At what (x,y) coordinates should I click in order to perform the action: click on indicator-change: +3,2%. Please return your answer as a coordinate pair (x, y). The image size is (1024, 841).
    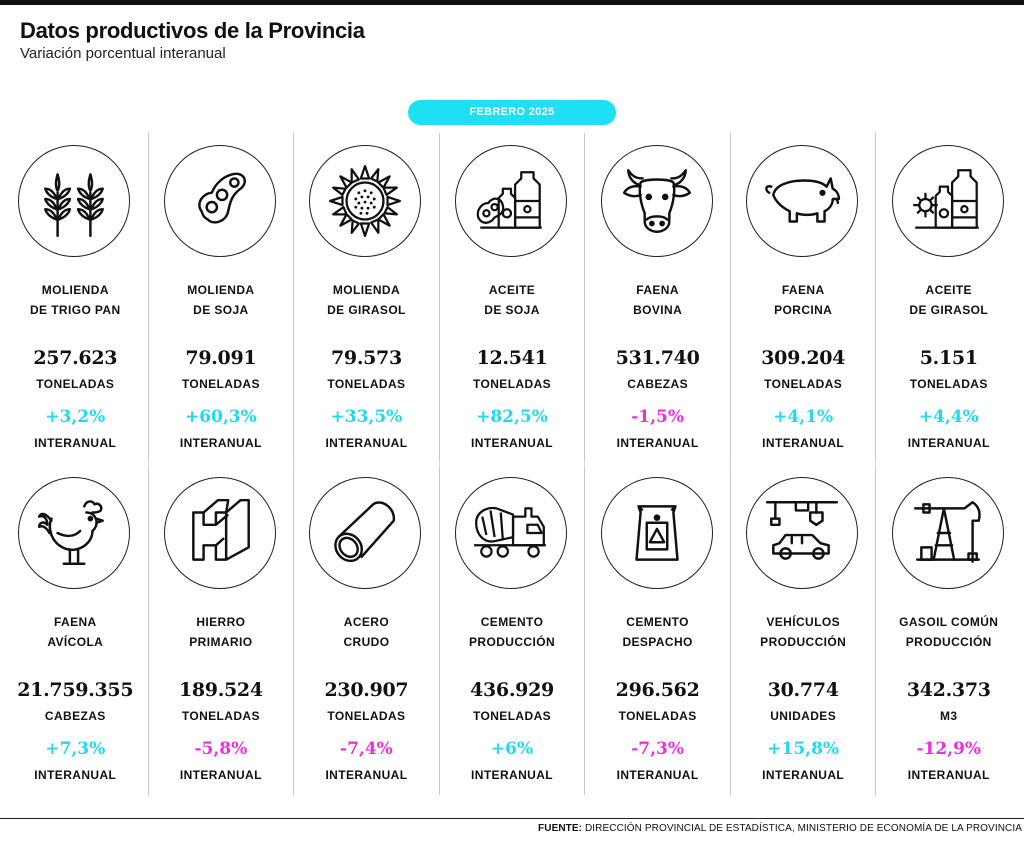
    Looking at the image, I should click on (75, 417).